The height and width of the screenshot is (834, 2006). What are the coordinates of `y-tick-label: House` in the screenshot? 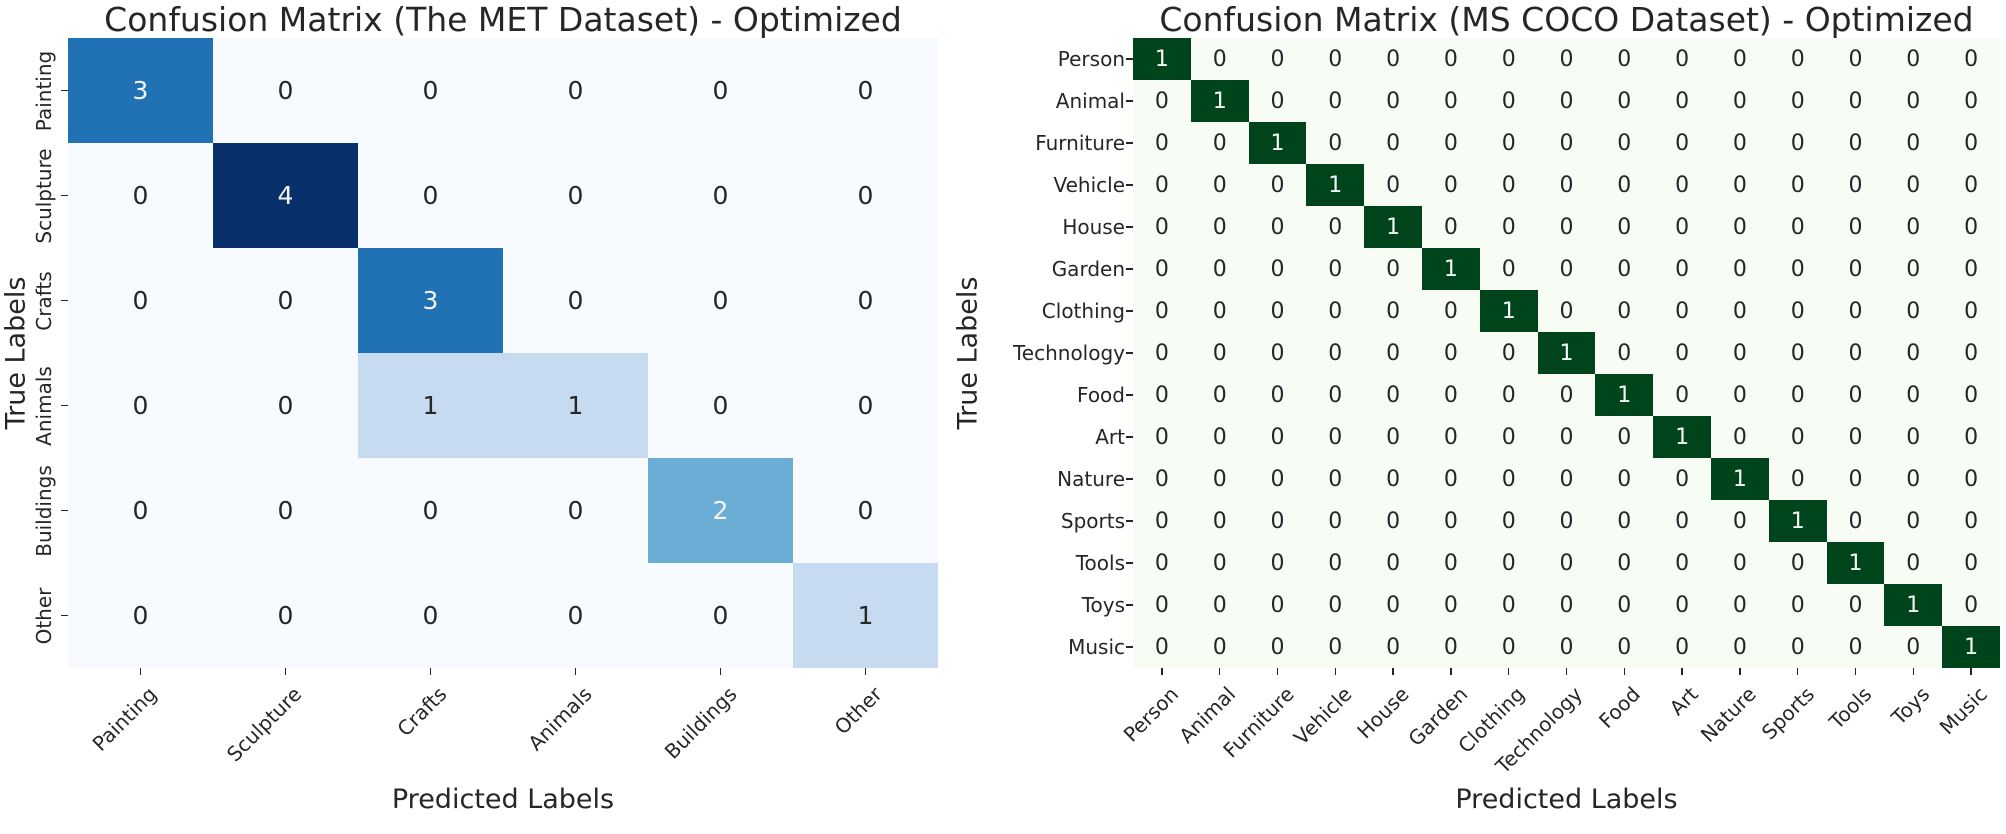 It's located at (1093, 227).